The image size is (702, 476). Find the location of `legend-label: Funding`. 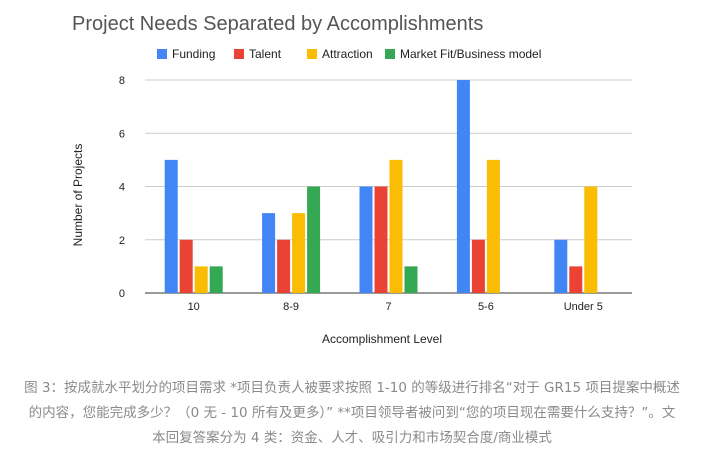

legend-label: Funding is located at coordinates (193, 54).